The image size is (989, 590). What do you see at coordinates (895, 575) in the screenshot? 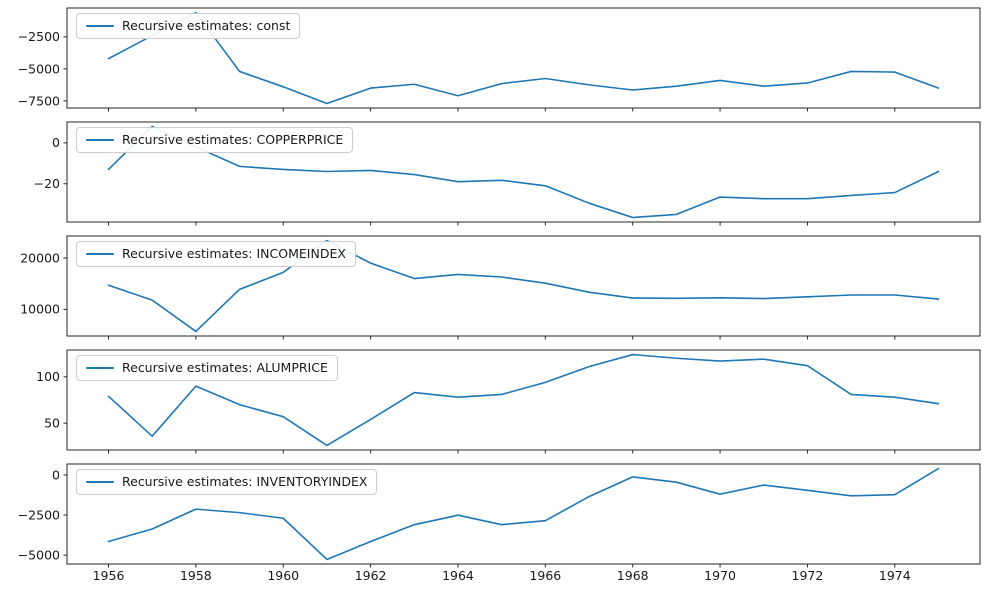
I see `x-tick-label: 1974` at bounding box center [895, 575].